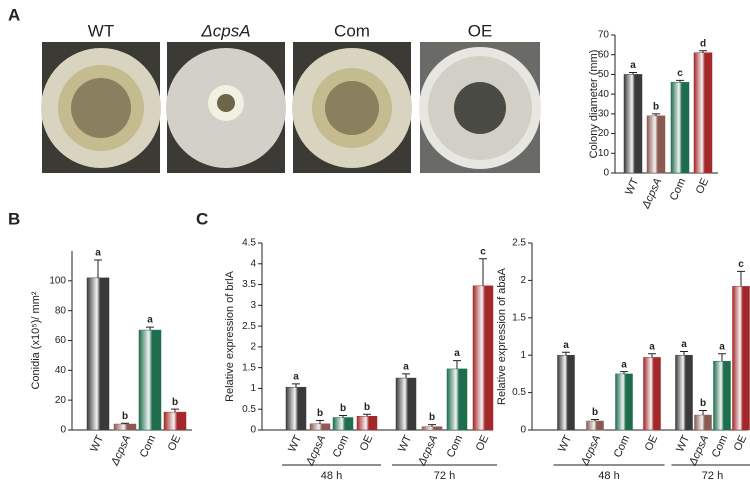 This screenshot has height=483, width=750. What do you see at coordinates (703, 43) in the screenshot?
I see `significance-letter: d` at bounding box center [703, 43].